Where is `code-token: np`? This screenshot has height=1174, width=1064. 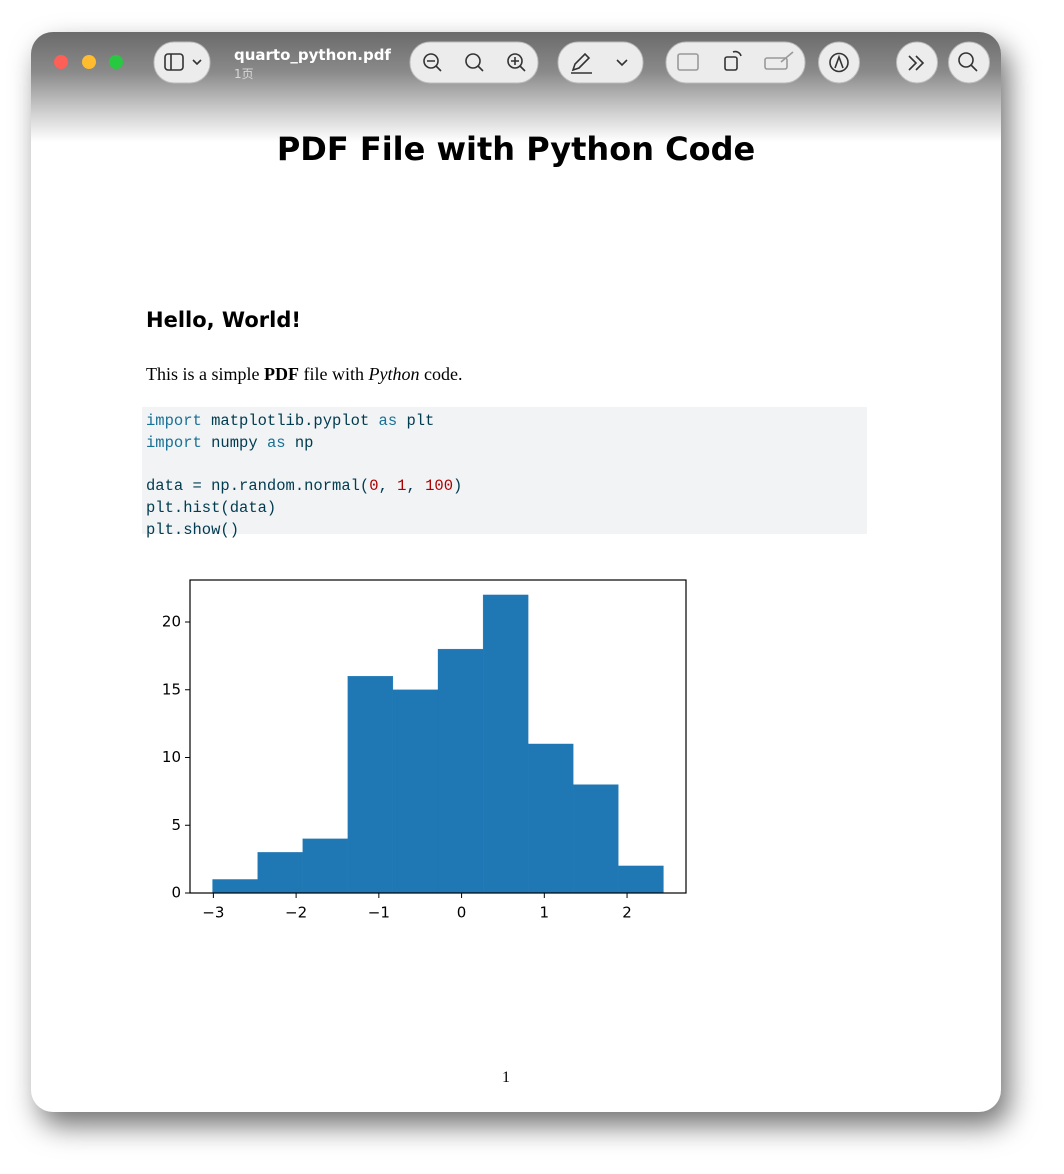 code-token: np is located at coordinates (299, 442).